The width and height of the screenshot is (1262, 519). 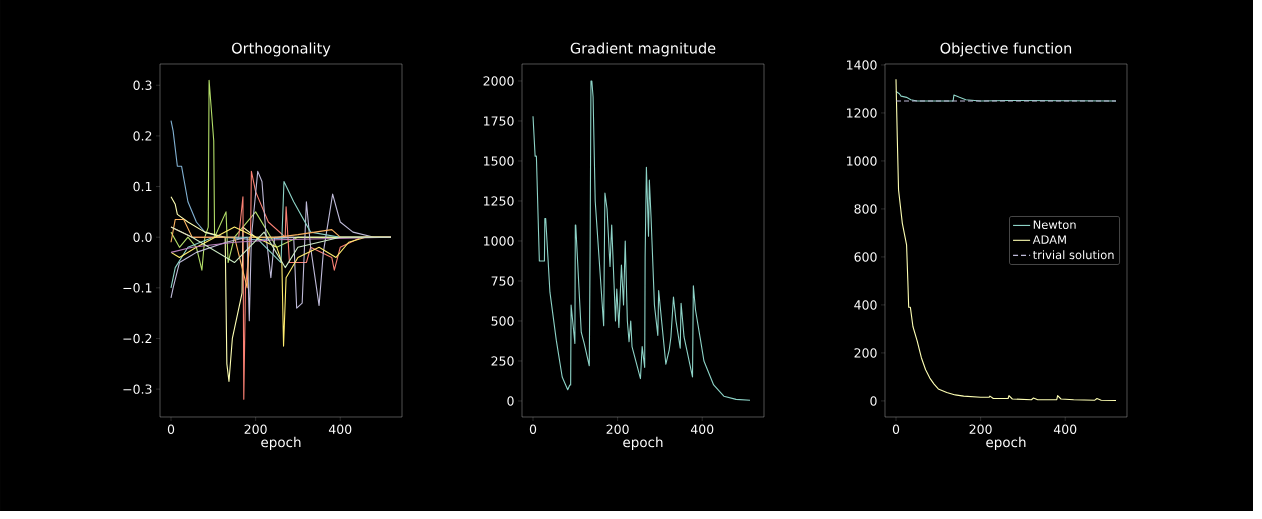 I want to click on y-tick-label: 1400, so click(x=862, y=65).